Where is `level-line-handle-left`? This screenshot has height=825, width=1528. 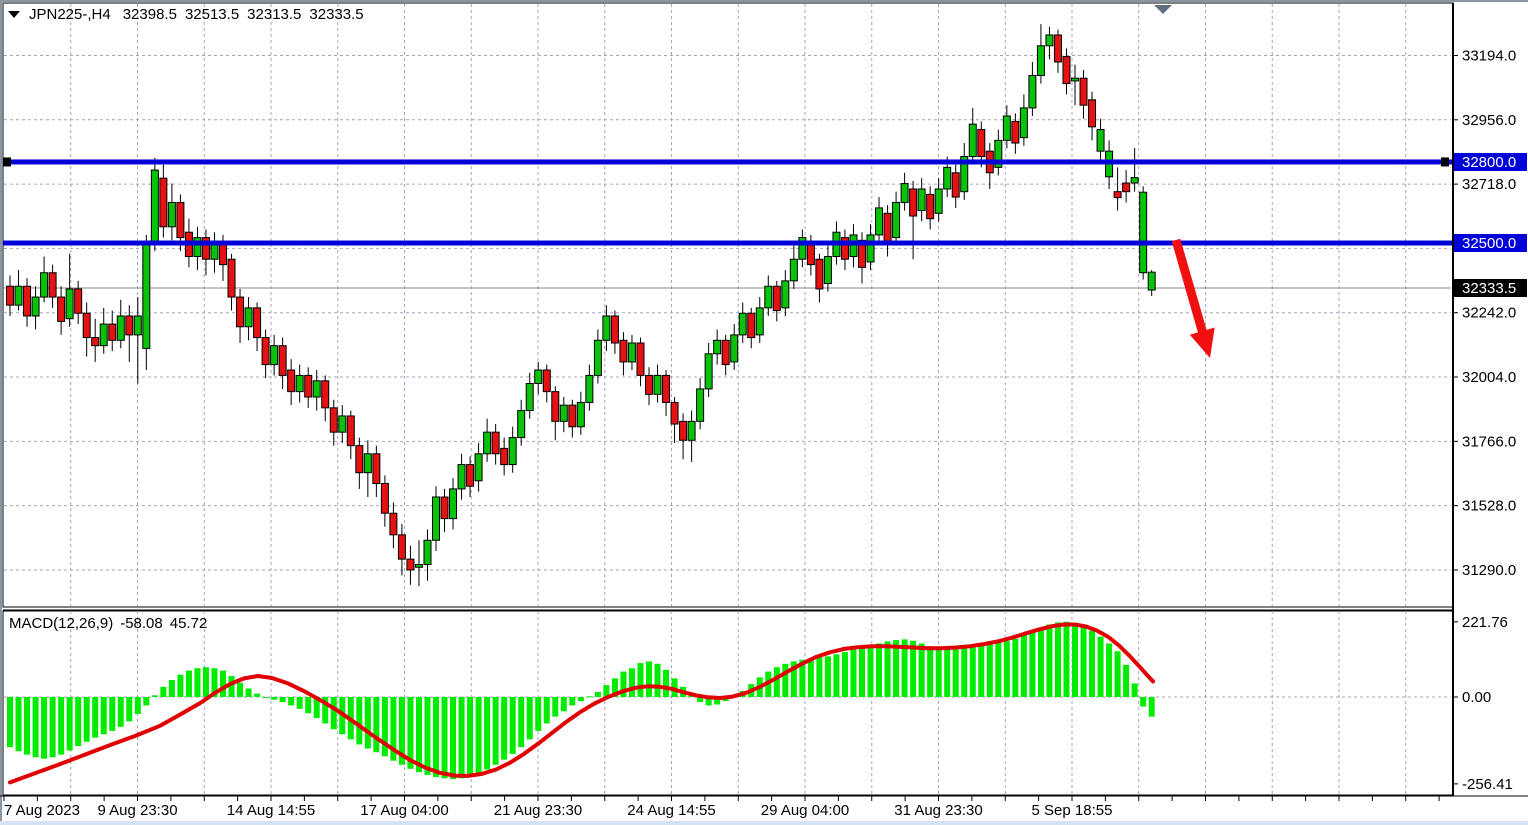 level-line-handle-left is located at coordinates (7, 162).